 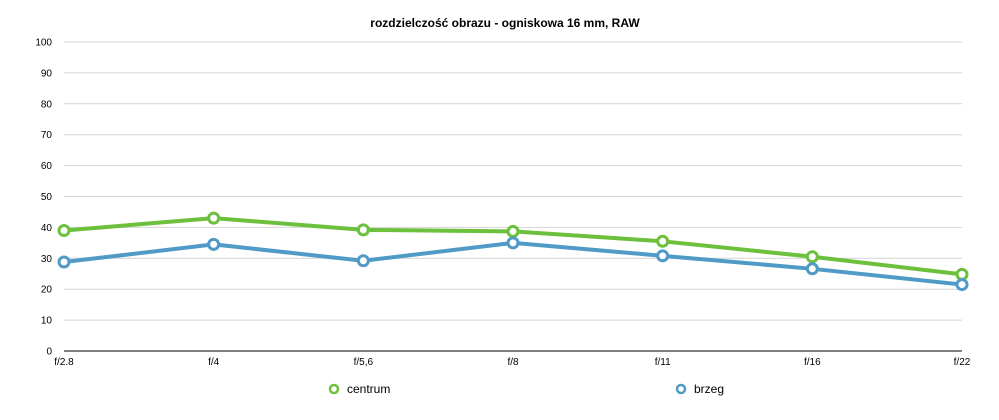 What do you see at coordinates (364, 362) in the screenshot?
I see `x-tick-label: f/5,6` at bounding box center [364, 362].